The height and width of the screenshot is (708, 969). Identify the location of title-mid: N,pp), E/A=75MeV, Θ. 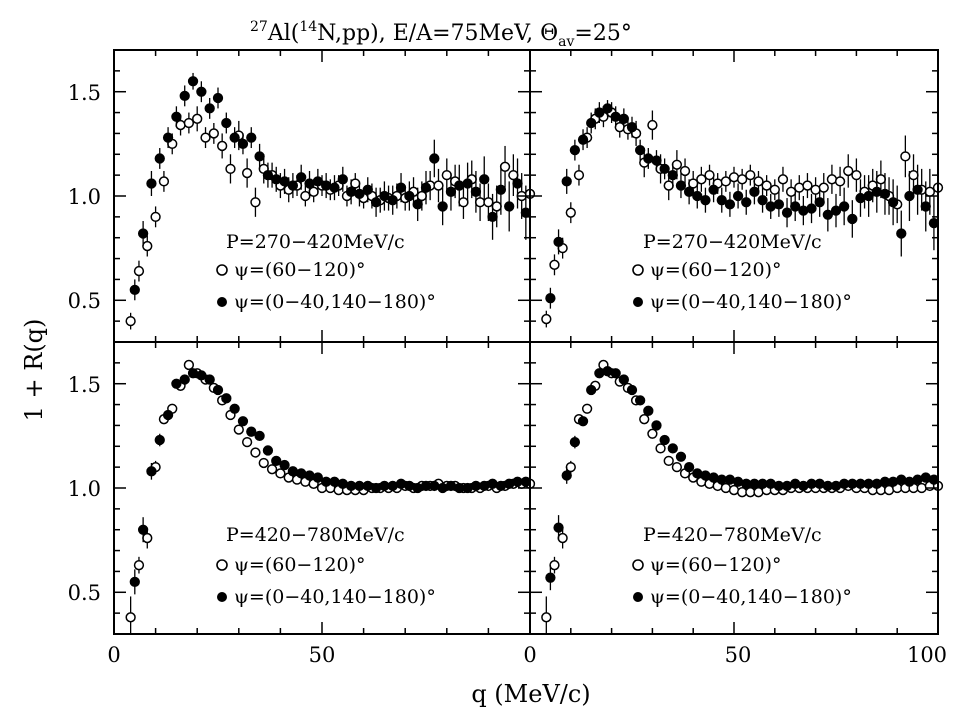
(437, 33).